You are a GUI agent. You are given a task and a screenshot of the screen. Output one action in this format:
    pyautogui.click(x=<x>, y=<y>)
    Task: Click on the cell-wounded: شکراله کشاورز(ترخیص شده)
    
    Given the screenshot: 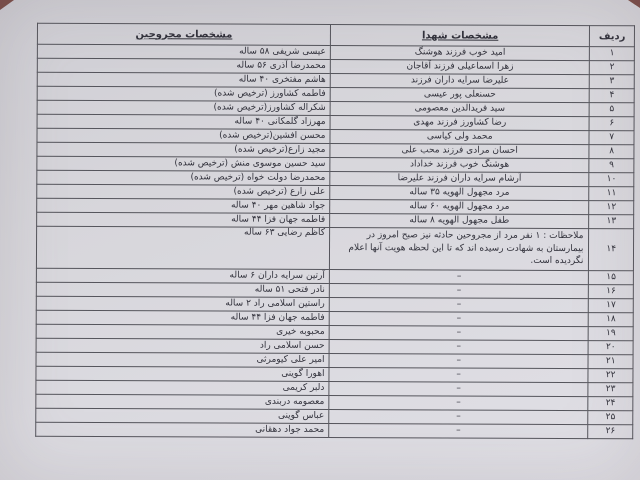 What is the action you would take?
    pyautogui.click(x=184, y=108)
    